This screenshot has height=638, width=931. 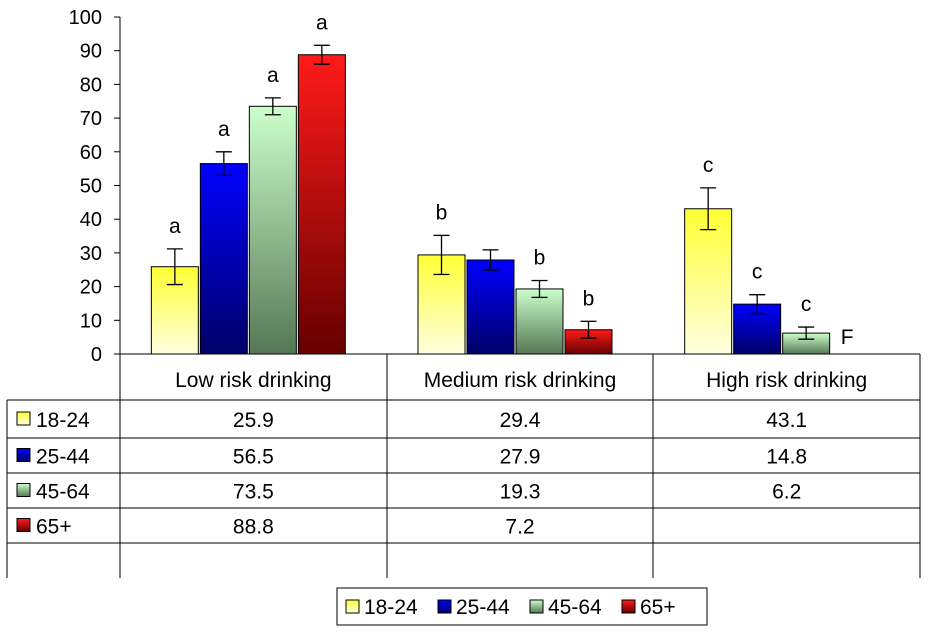 I want to click on legend-box, so click(x=522, y=606).